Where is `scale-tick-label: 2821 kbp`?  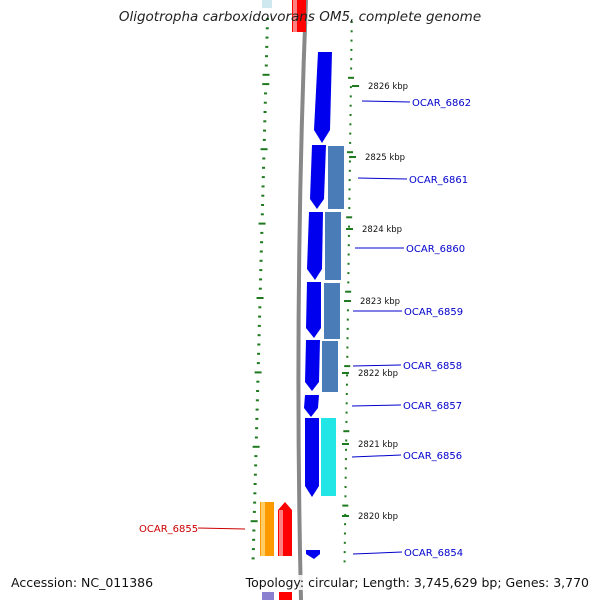
scale-tick-label: 2821 kbp is located at coordinates (378, 445).